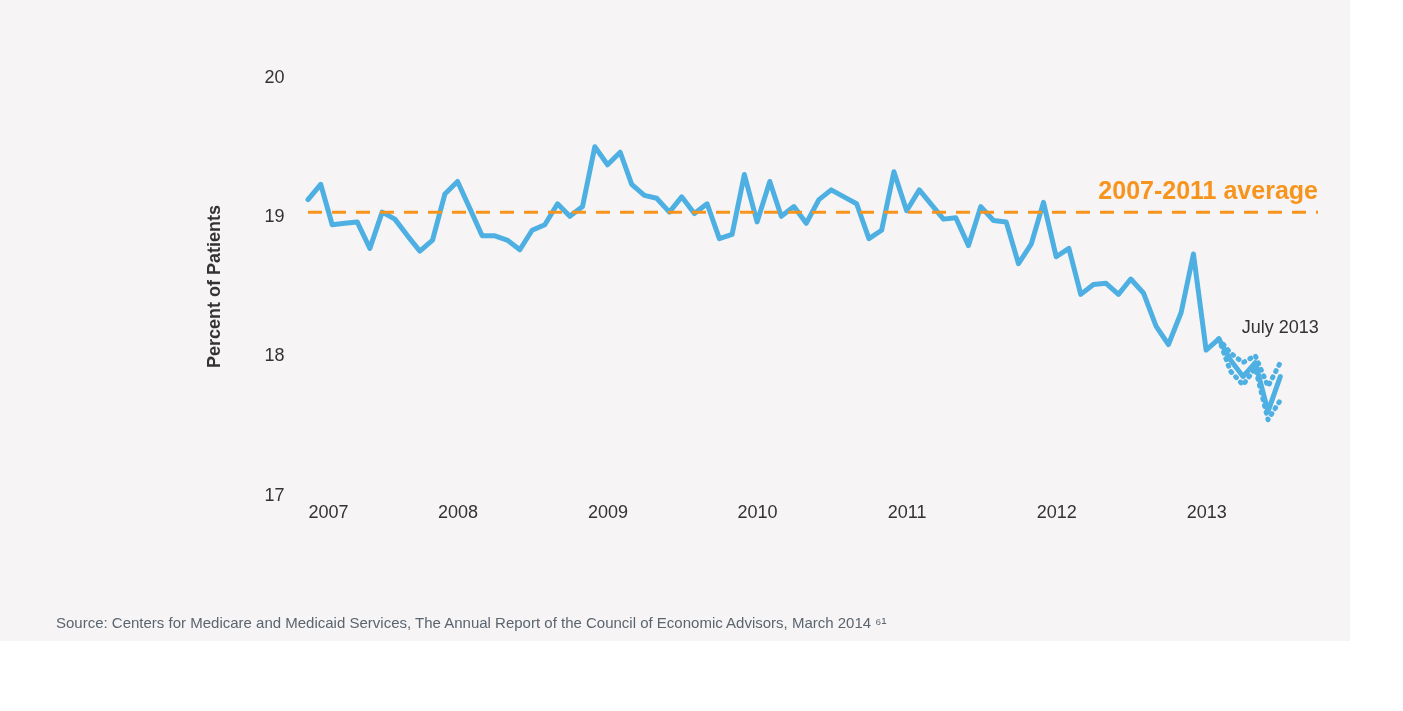 The height and width of the screenshot is (711, 1403). What do you see at coordinates (274, 76) in the screenshot?
I see `y-tick-label: 20` at bounding box center [274, 76].